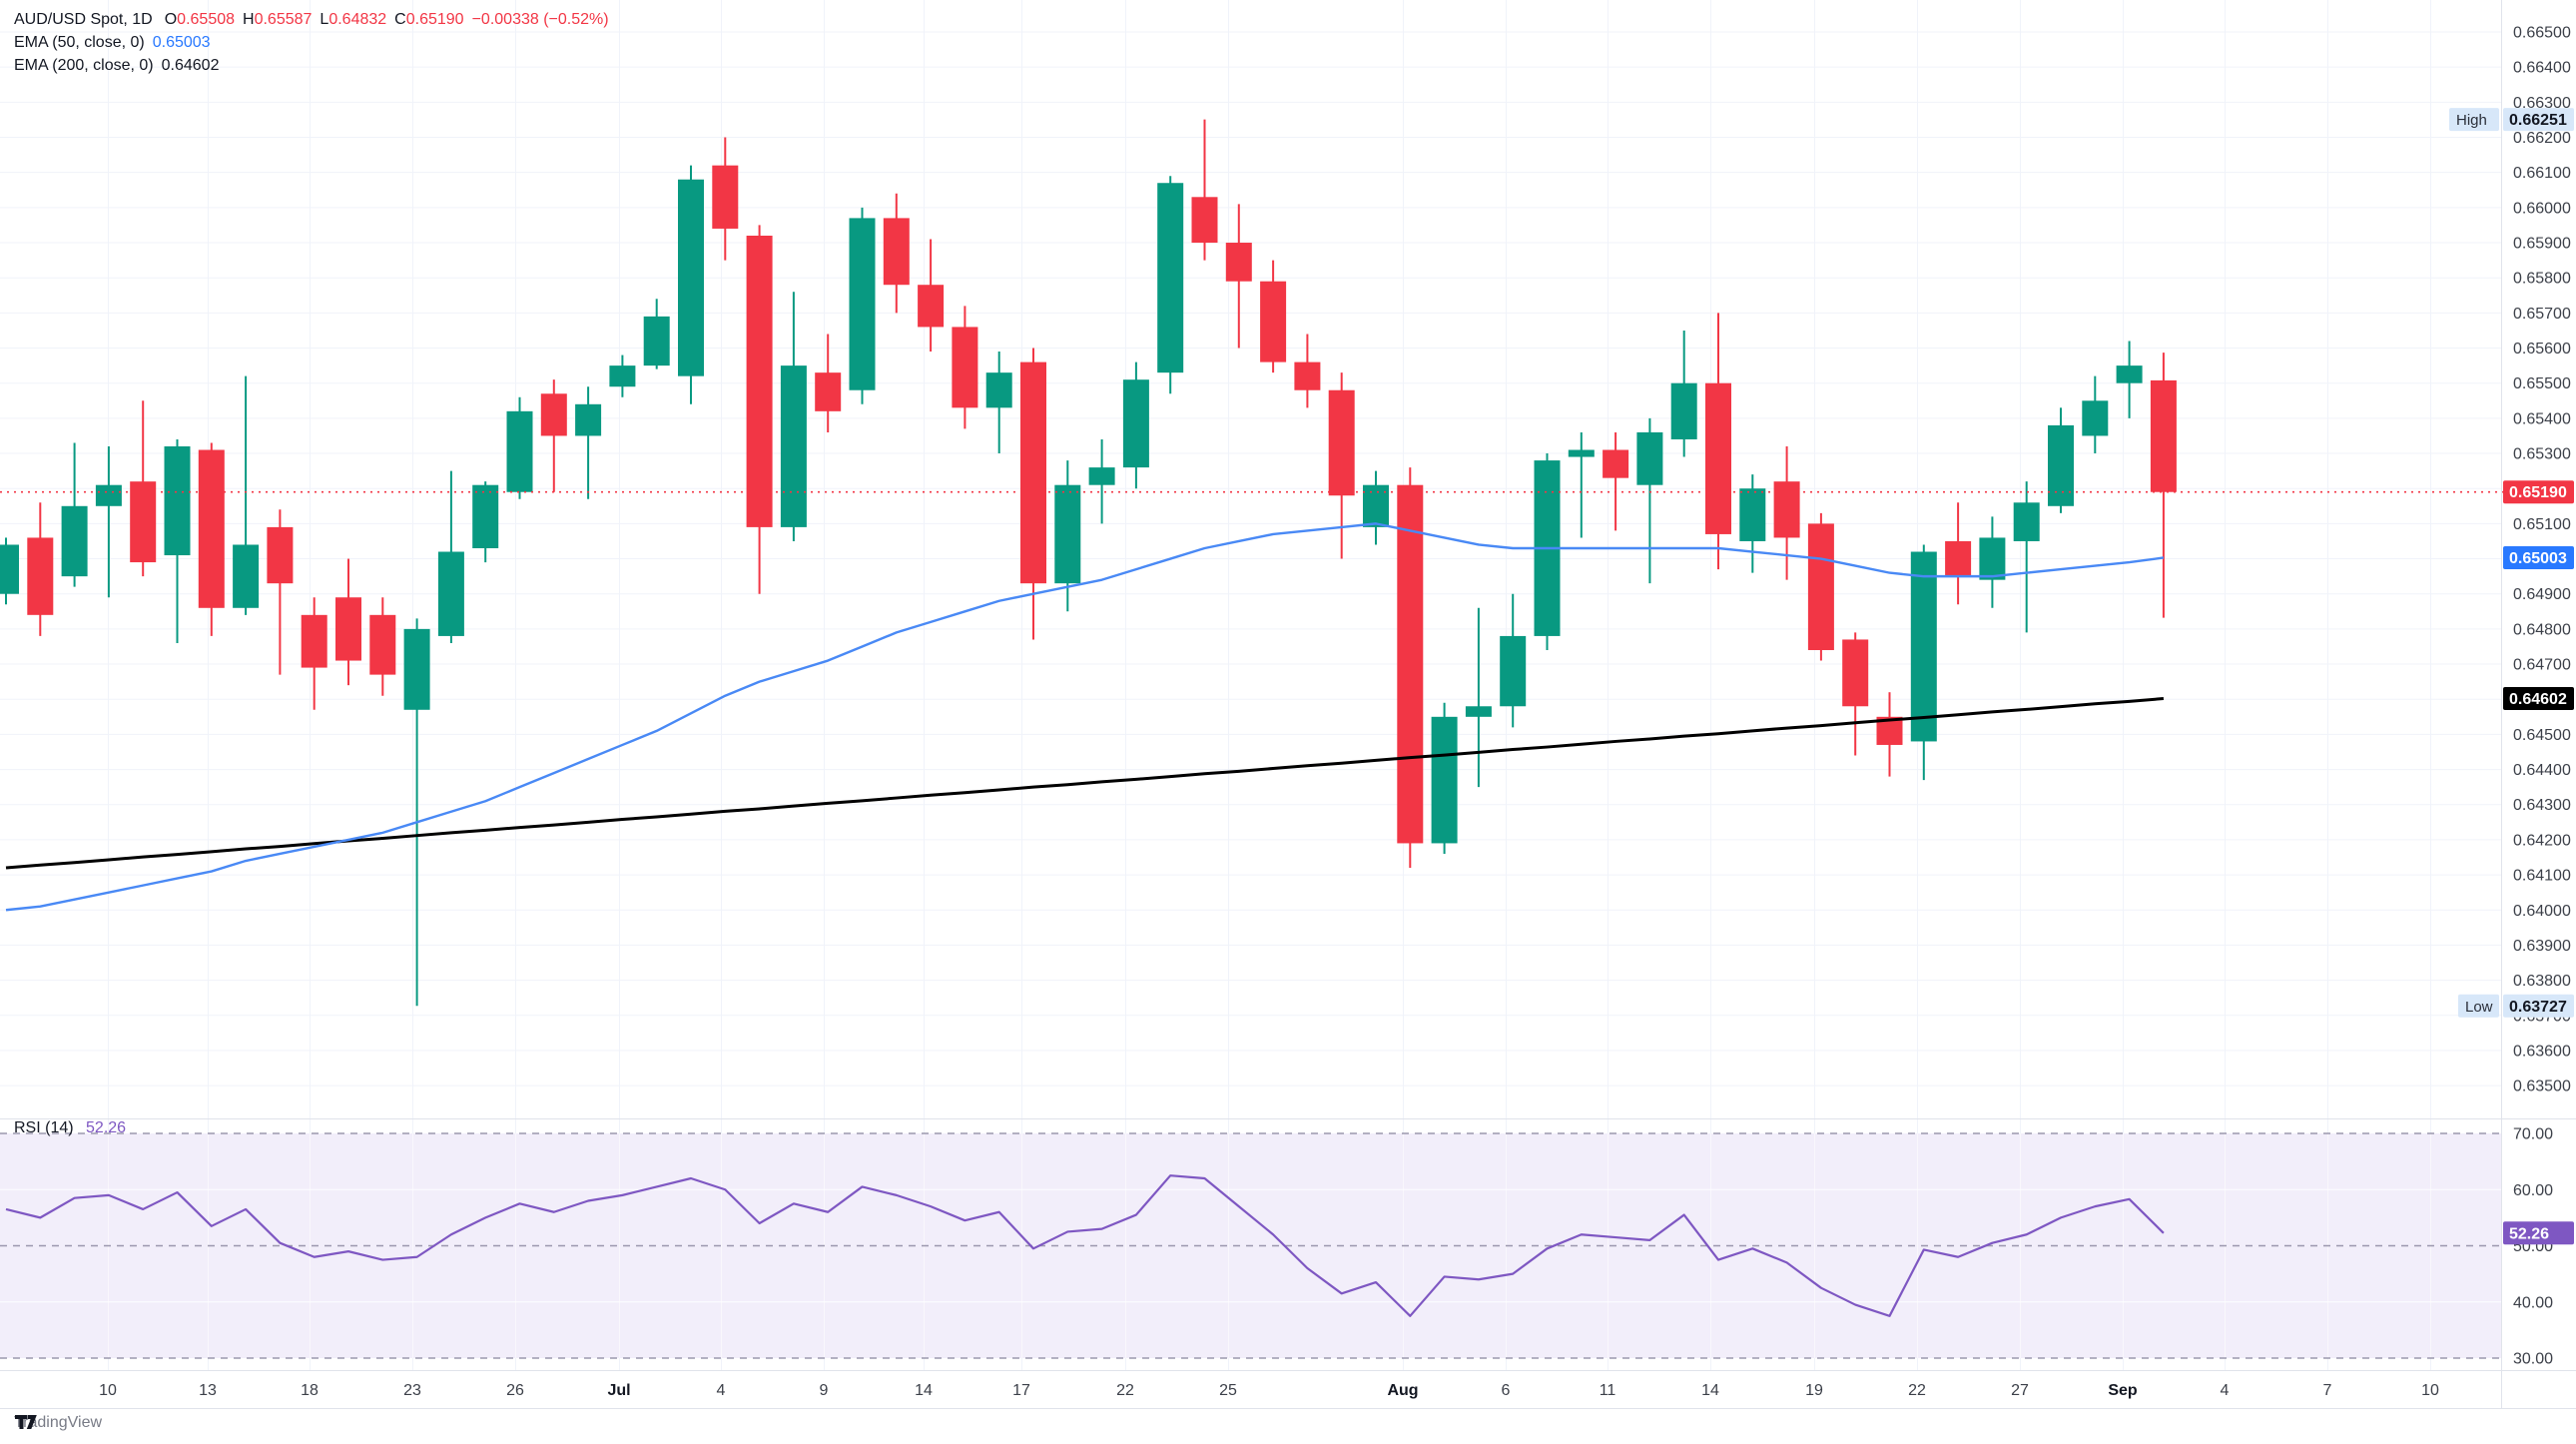 The width and height of the screenshot is (2576, 1444). I want to click on rsi-legend-row: RSI (14) 52.26, so click(70, 1128).